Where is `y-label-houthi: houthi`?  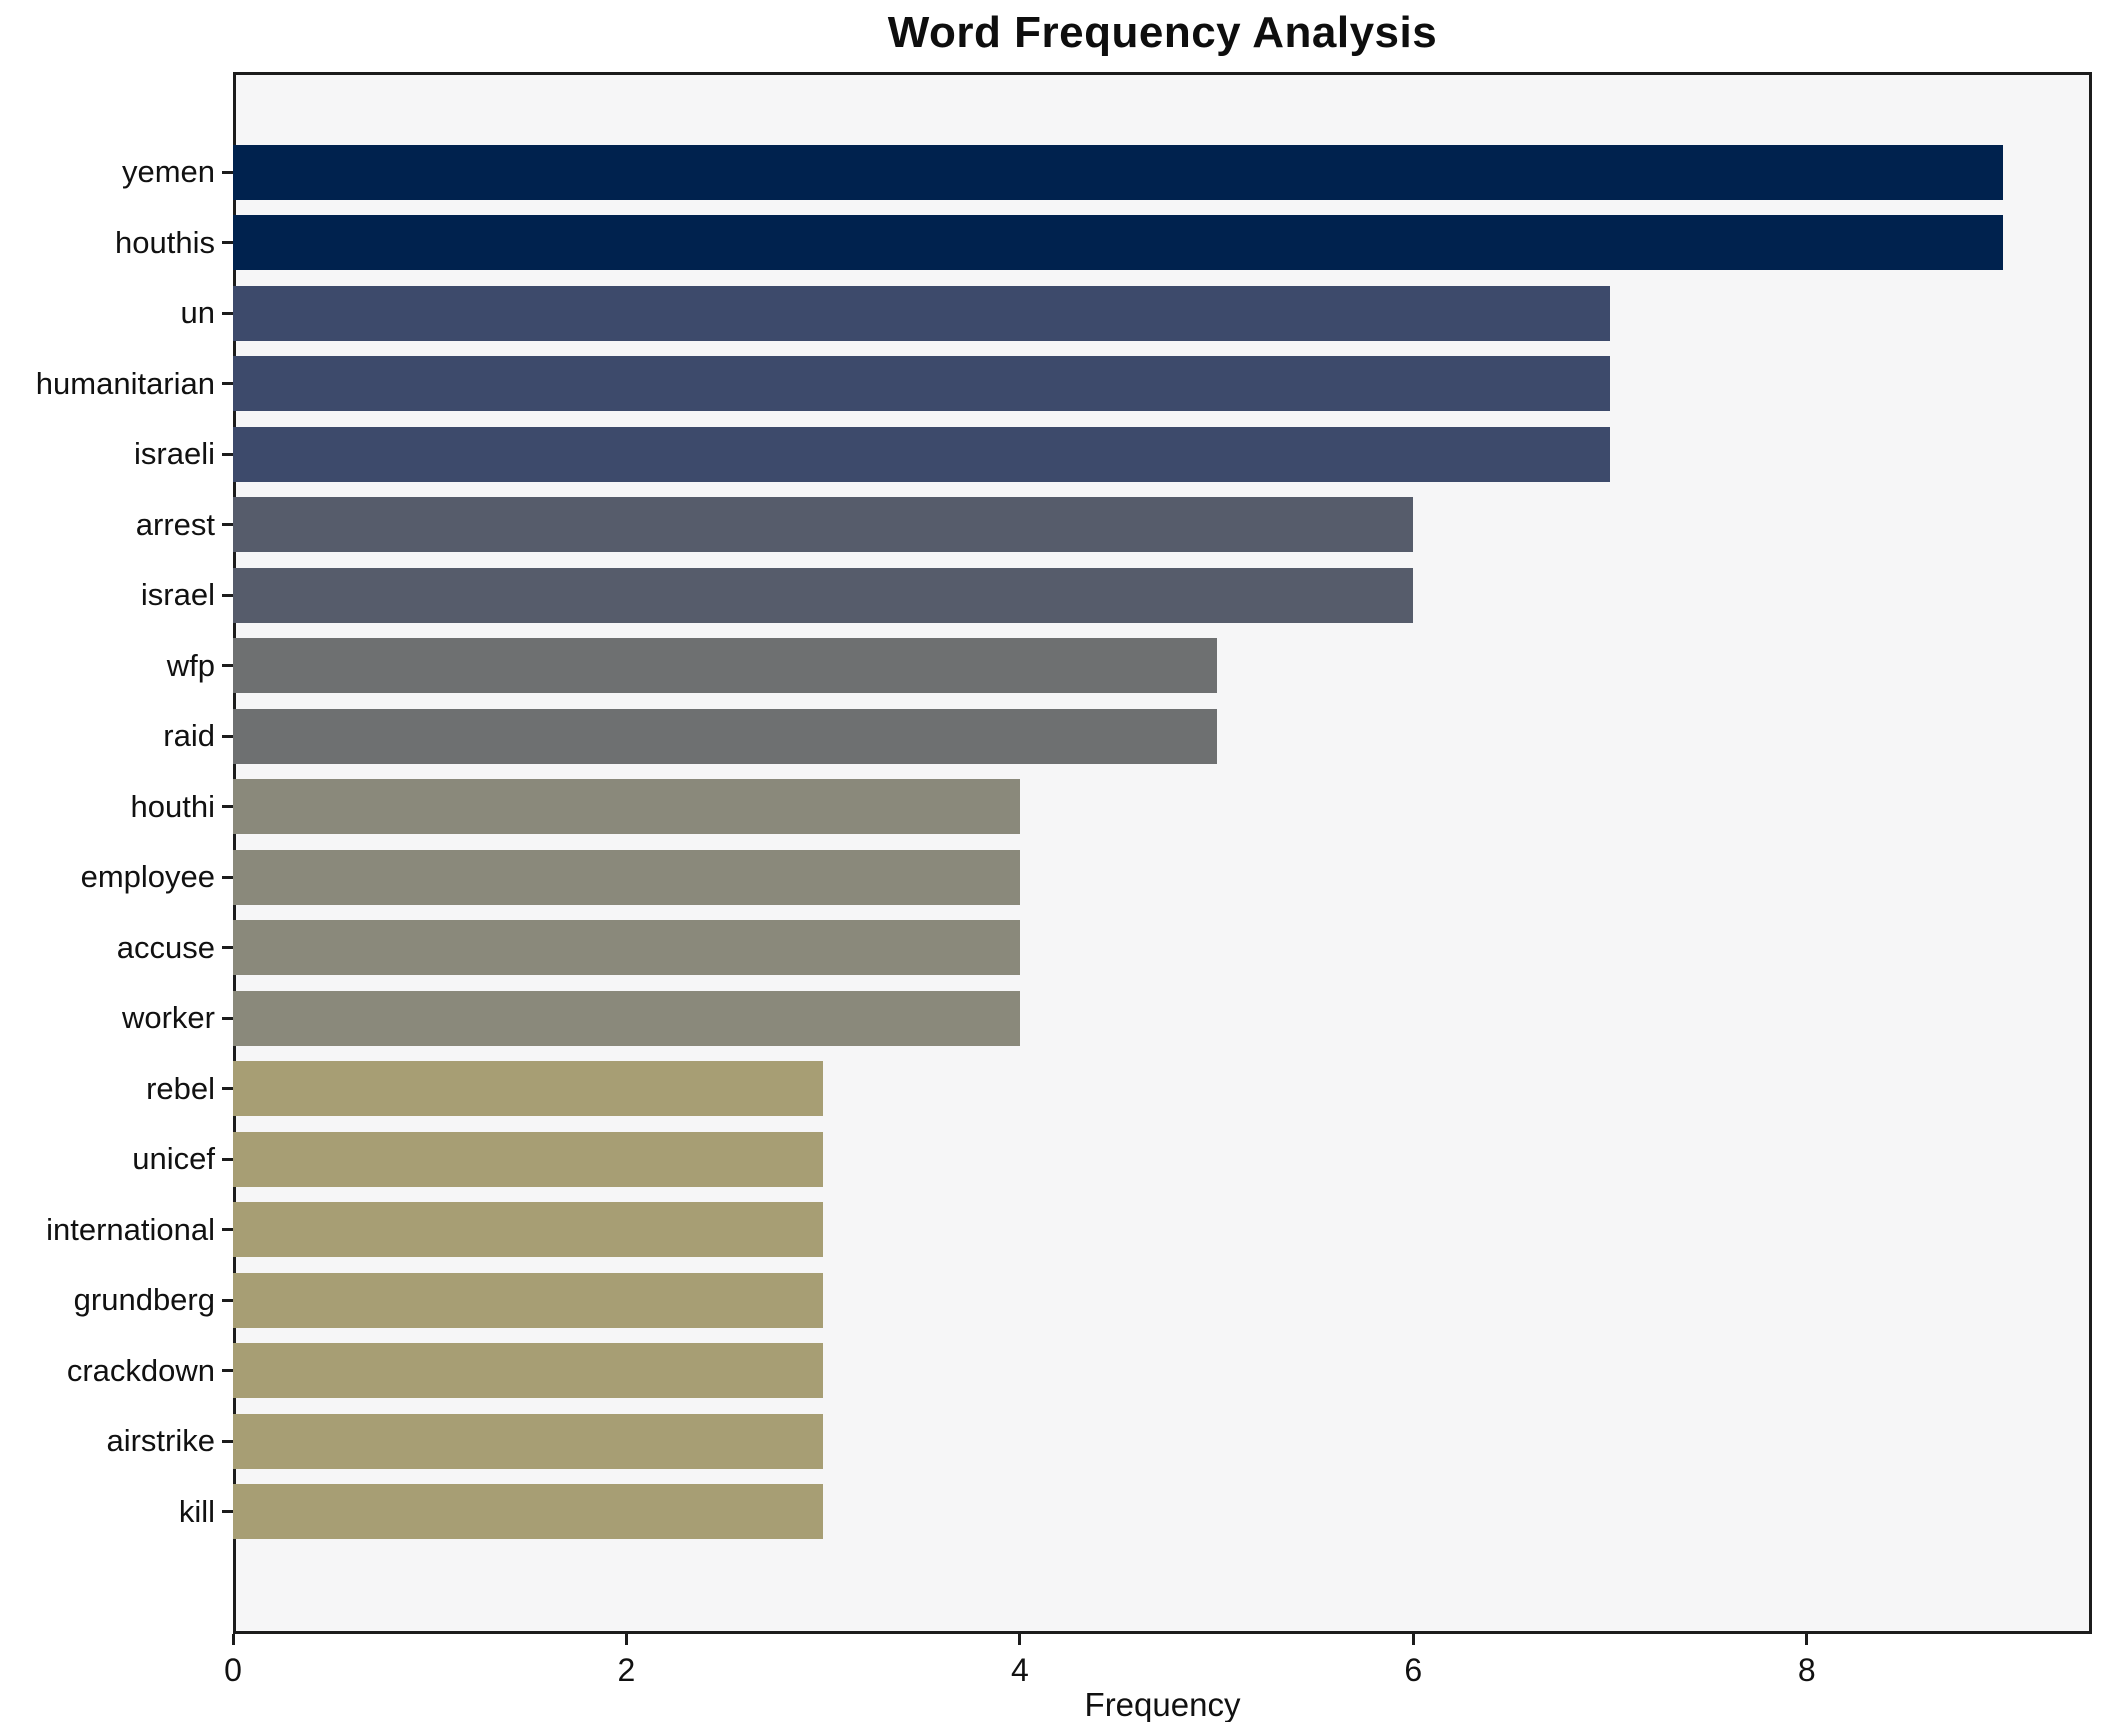 y-label-houthi: houthi is located at coordinates (172, 806).